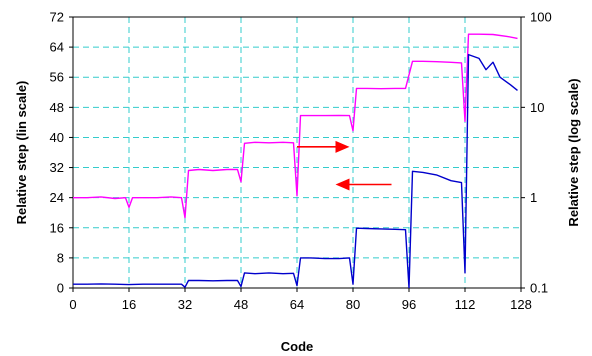  Describe the element at coordinates (57, 77) in the screenshot. I see `y-left-tick-label: 56` at that location.